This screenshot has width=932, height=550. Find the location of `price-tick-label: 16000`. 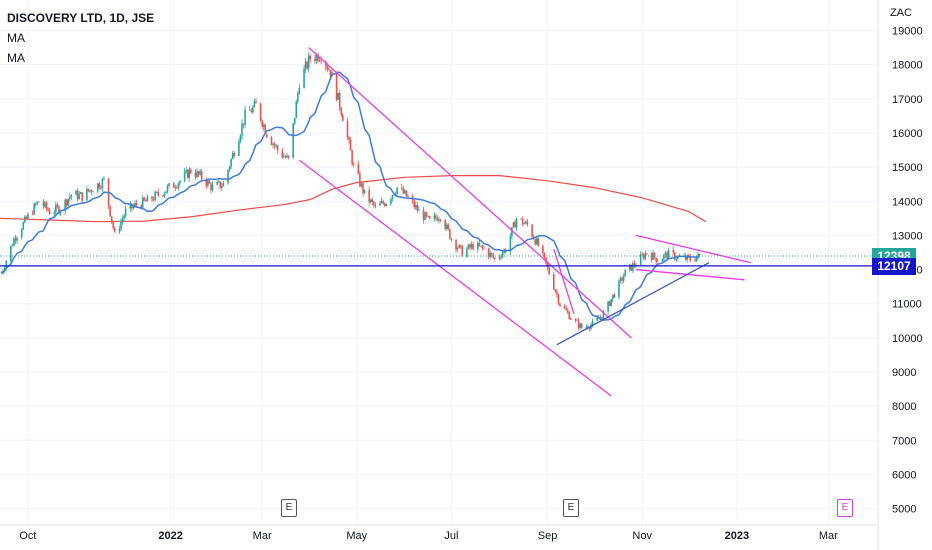

price-tick-label: 16000 is located at coordinates (907, 134).